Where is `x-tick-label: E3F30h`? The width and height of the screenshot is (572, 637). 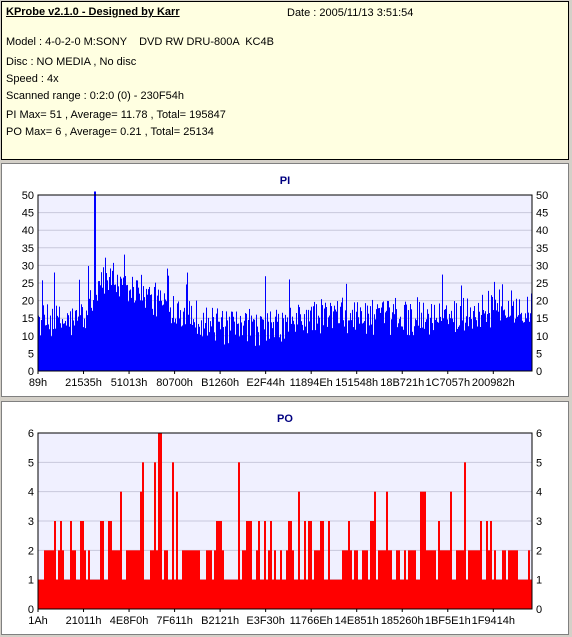
x-tick-label: E3F30h is located at coordinates (265, 621).